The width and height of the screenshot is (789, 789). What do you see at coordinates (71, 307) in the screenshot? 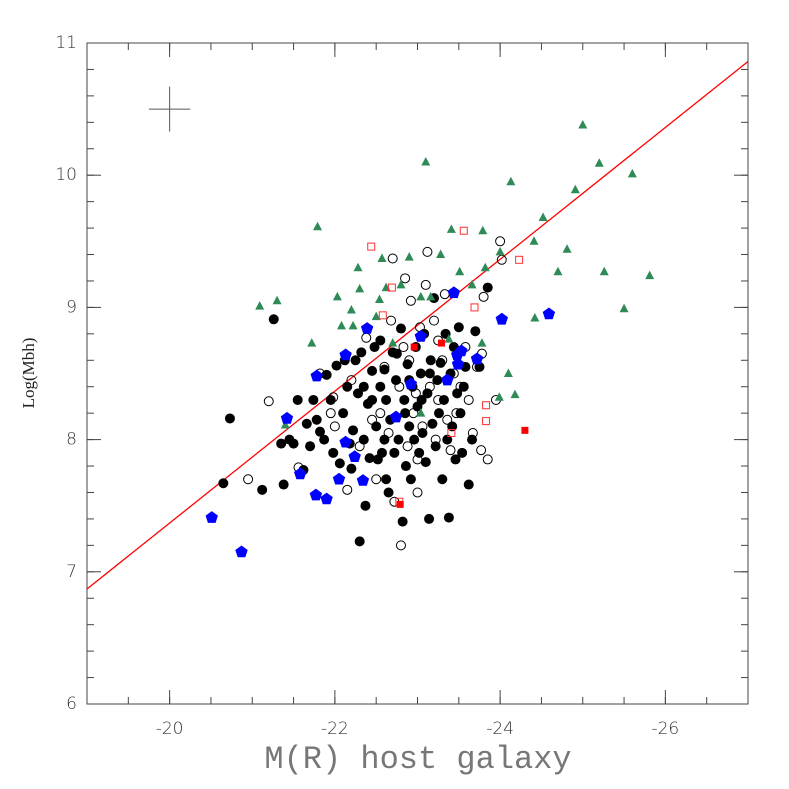
I see `y-tick-label: 9` at bounding box center [71, 307].